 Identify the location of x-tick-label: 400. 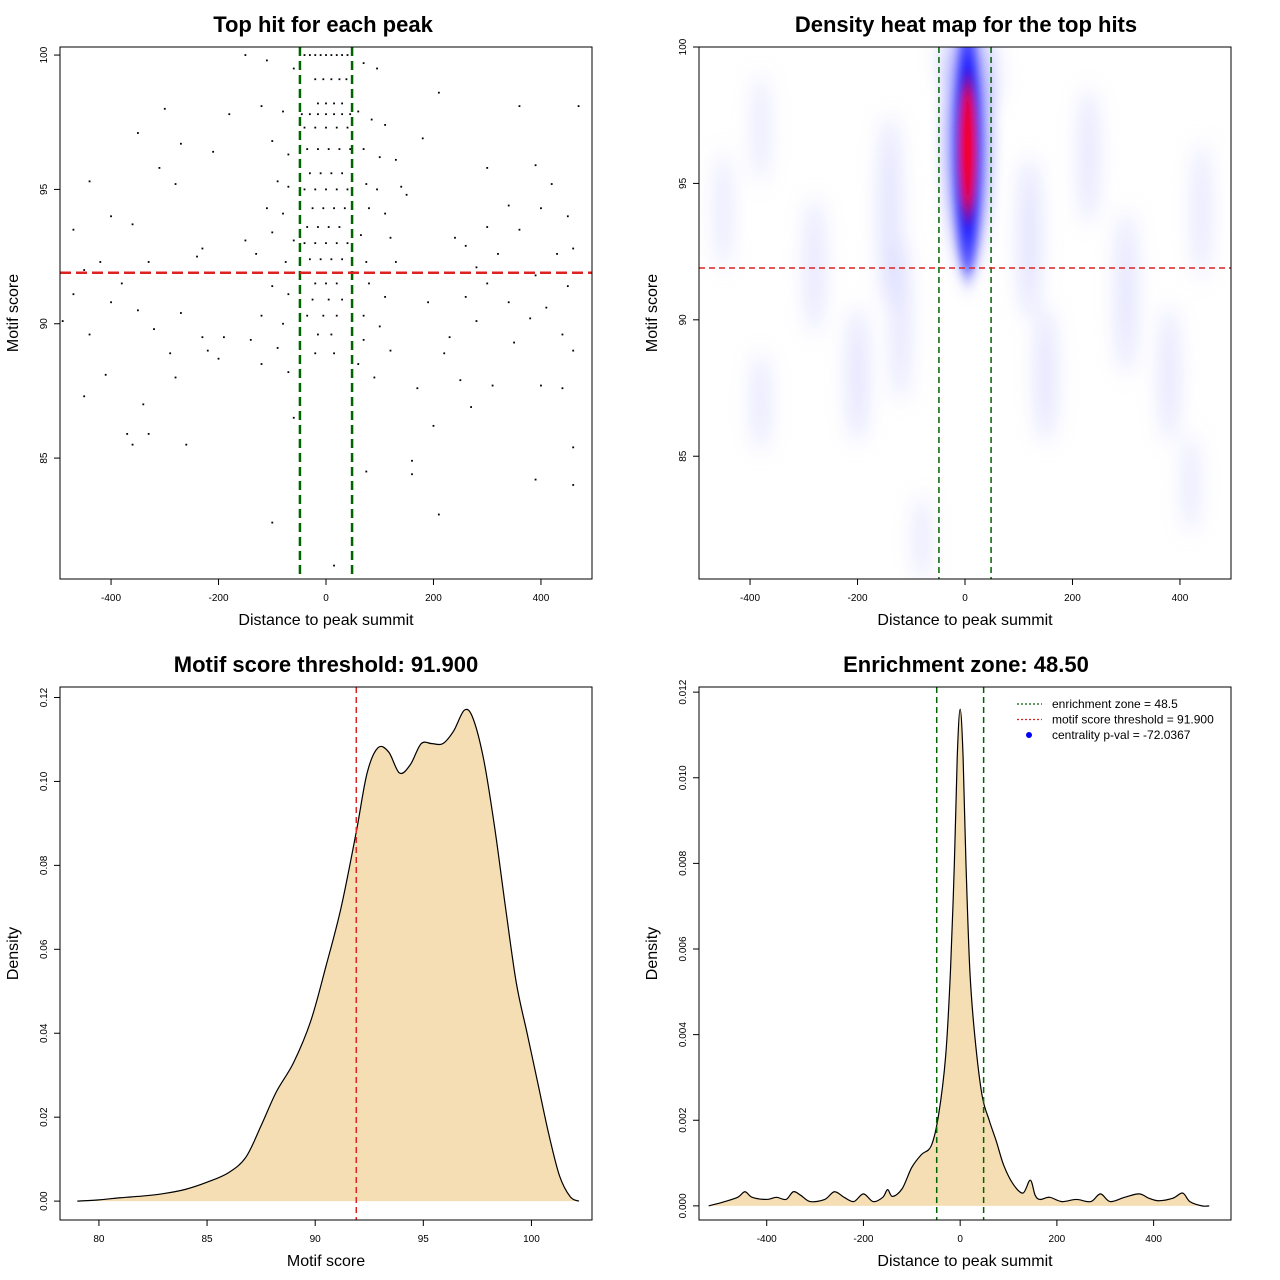
(541, 598).